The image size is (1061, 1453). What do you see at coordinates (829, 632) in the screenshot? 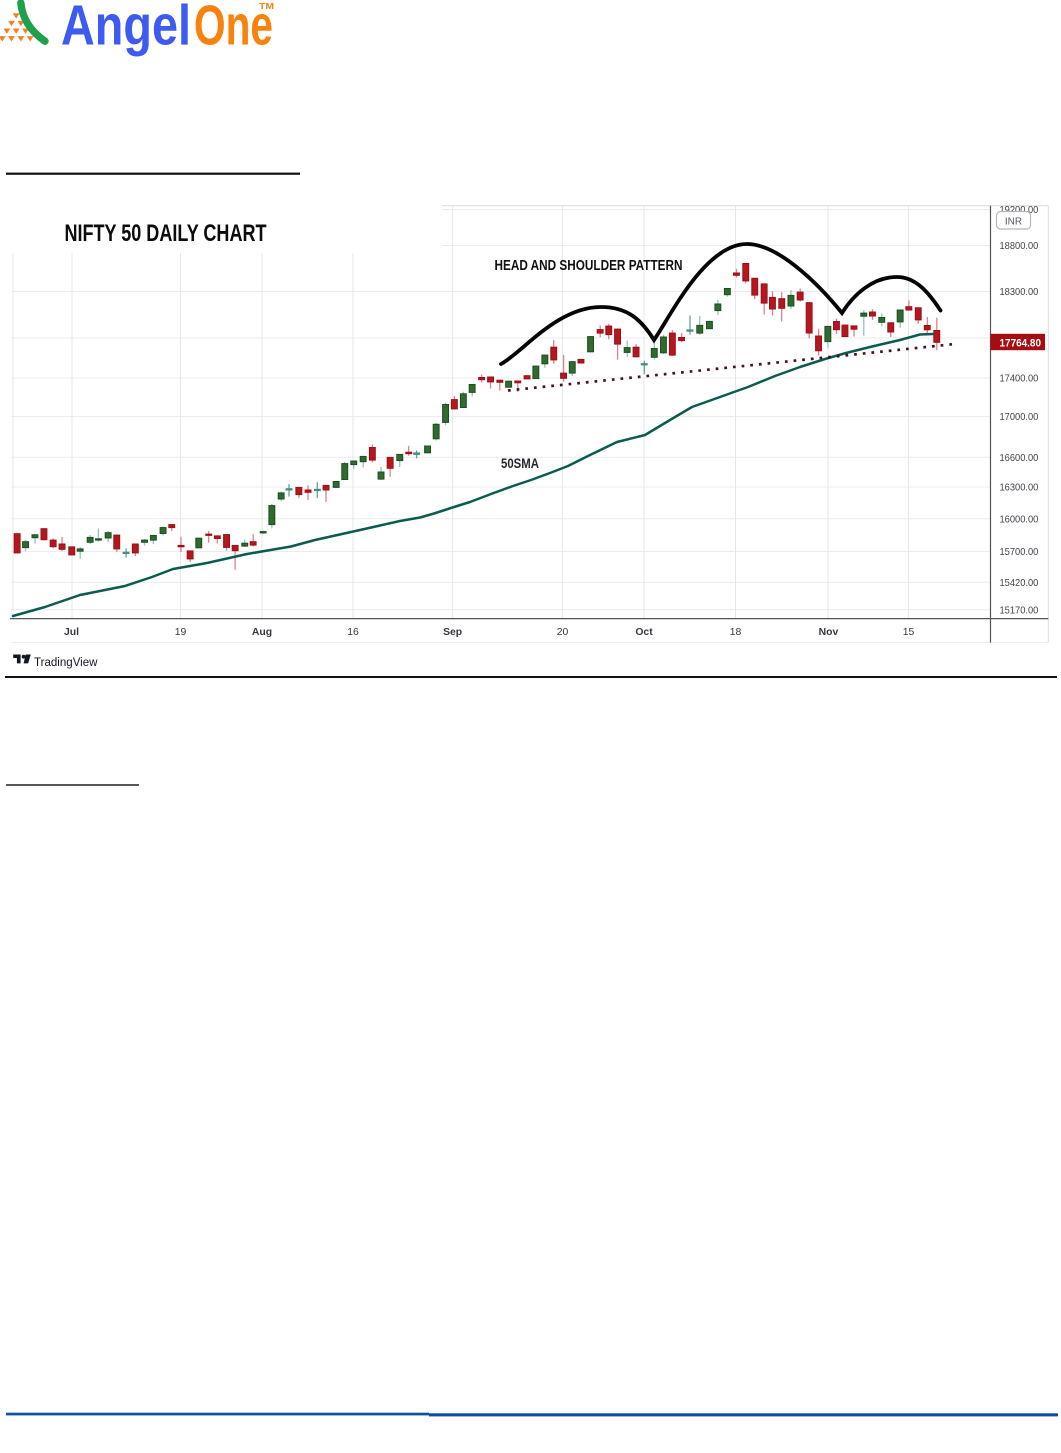
I see `svg-text: Nov` at bounding box center [829, 632].